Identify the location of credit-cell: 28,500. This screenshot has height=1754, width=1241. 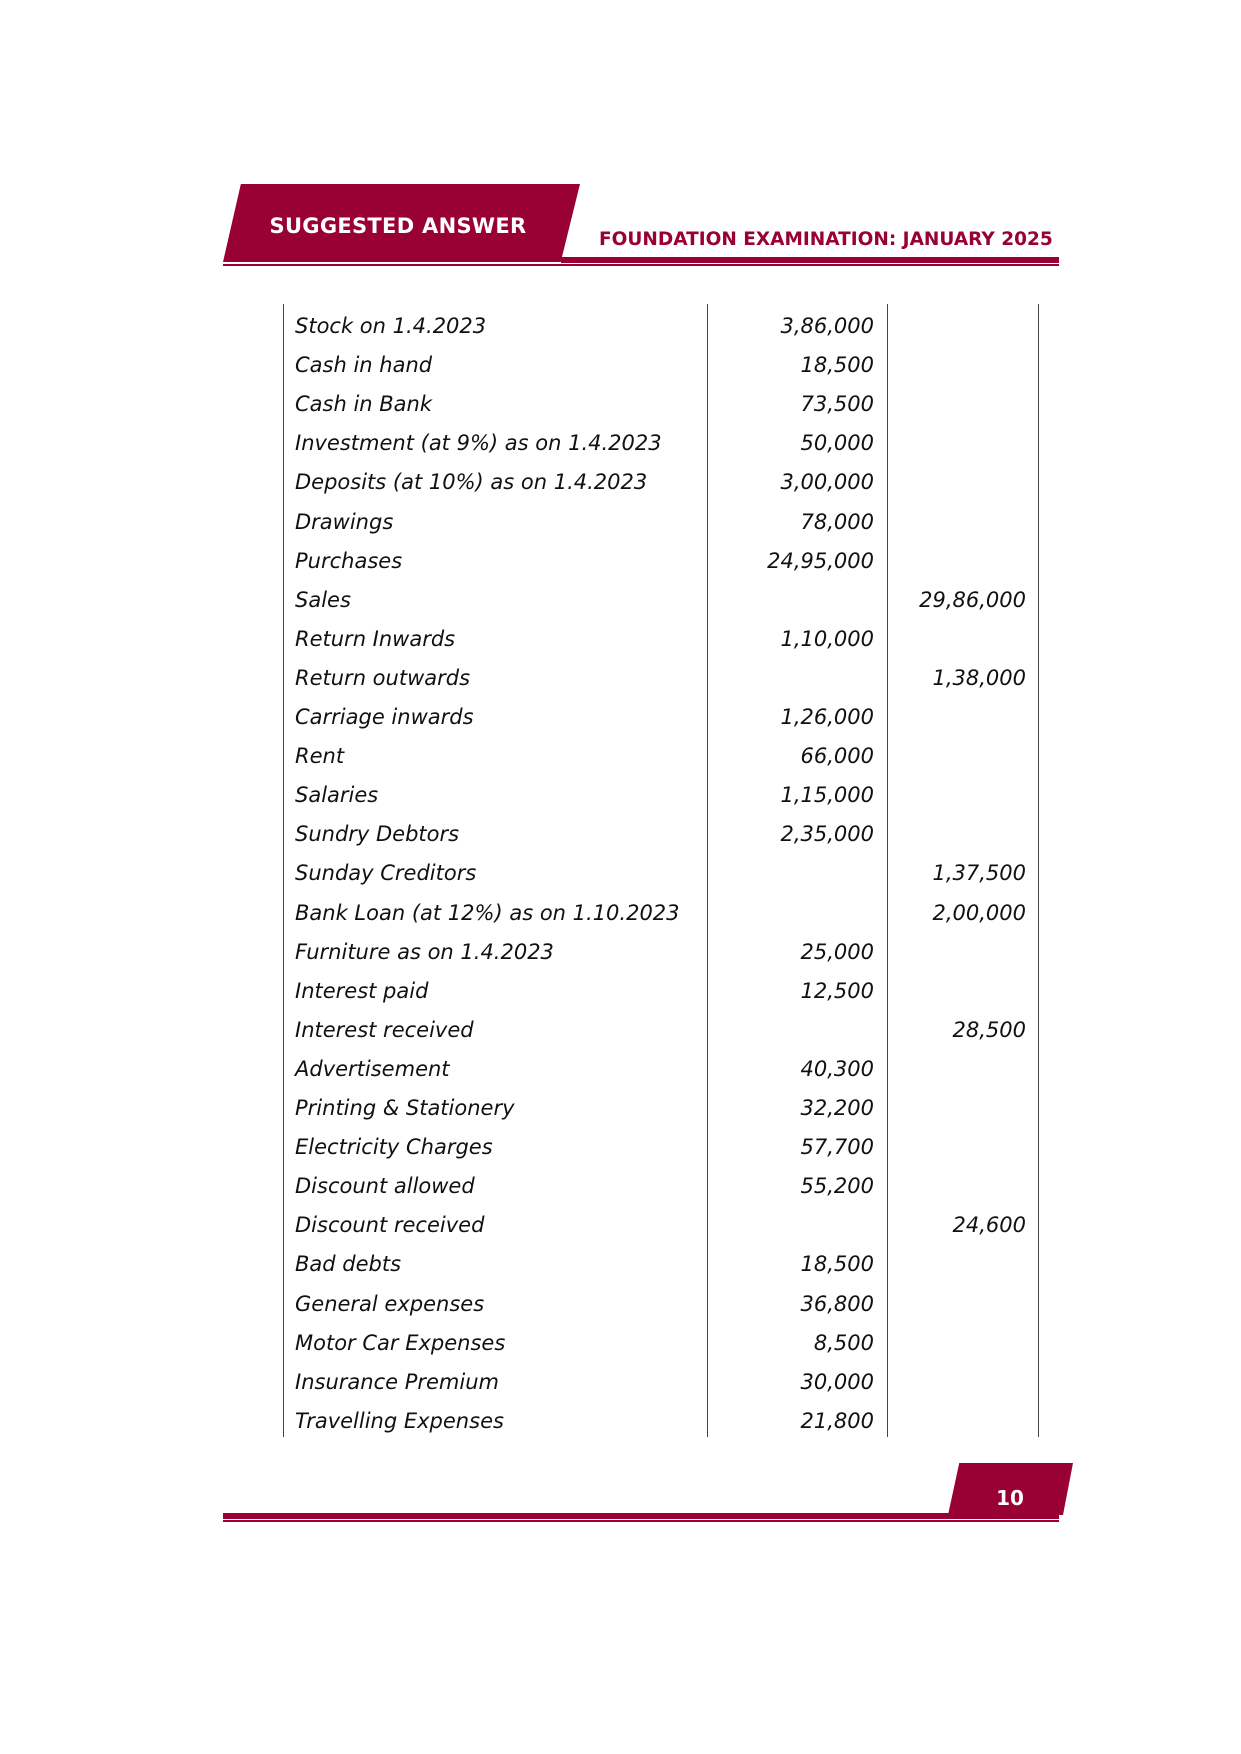
(989, 1029).